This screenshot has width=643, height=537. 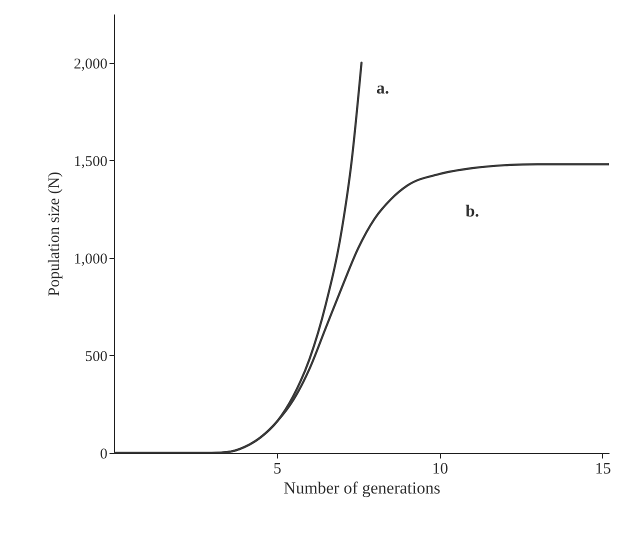 I want to click on x-tick-label: 15, so click(x=602, y=469).